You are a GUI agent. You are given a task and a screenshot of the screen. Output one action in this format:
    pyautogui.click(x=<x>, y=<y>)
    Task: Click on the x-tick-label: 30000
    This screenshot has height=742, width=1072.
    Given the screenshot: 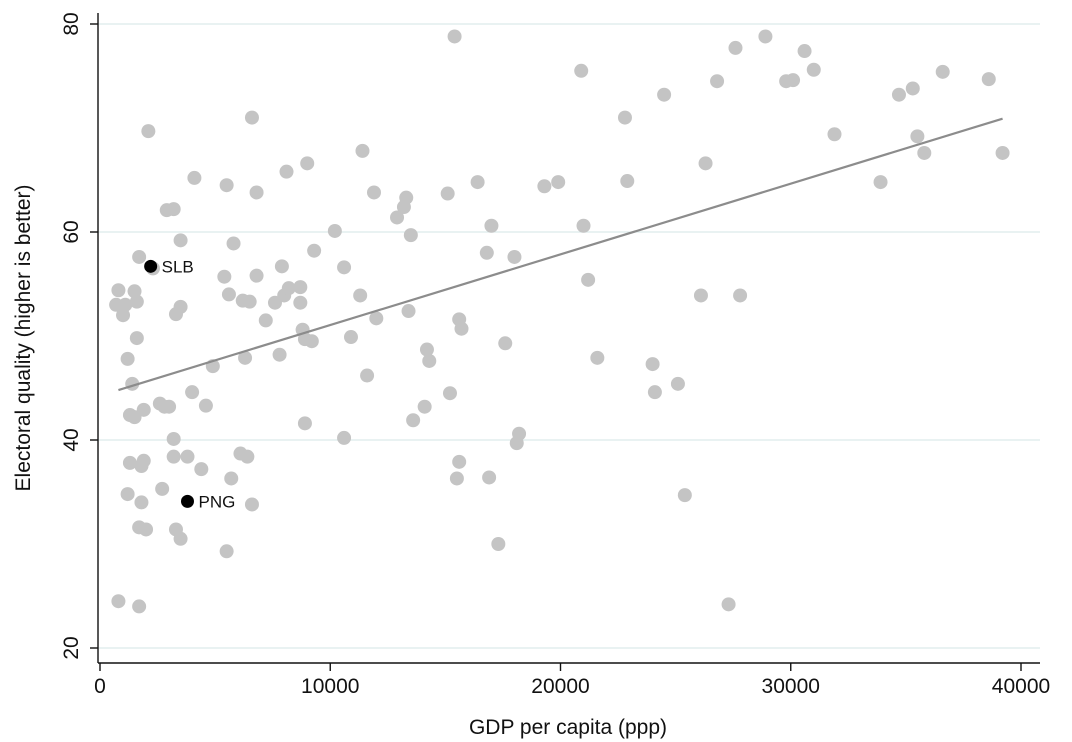 What is the action you would take?
    pyautogui.click(x=791, y=686)
    